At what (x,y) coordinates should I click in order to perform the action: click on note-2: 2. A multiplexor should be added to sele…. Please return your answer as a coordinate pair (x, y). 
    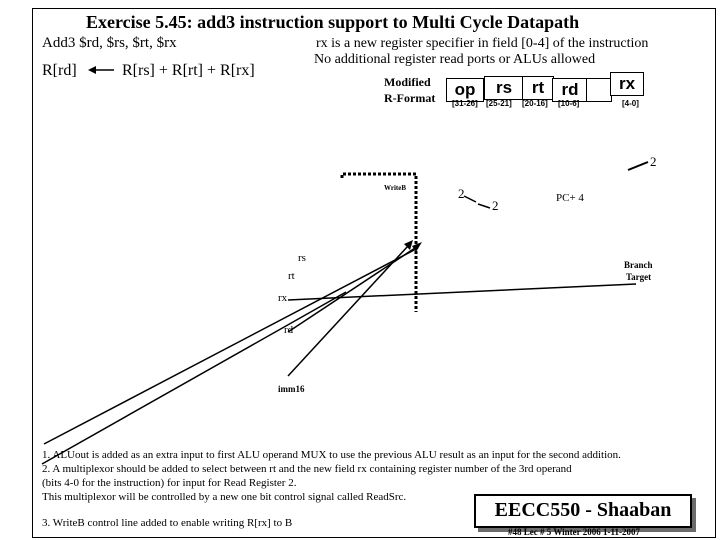
    Looking at the image, I should click on (307, 469).